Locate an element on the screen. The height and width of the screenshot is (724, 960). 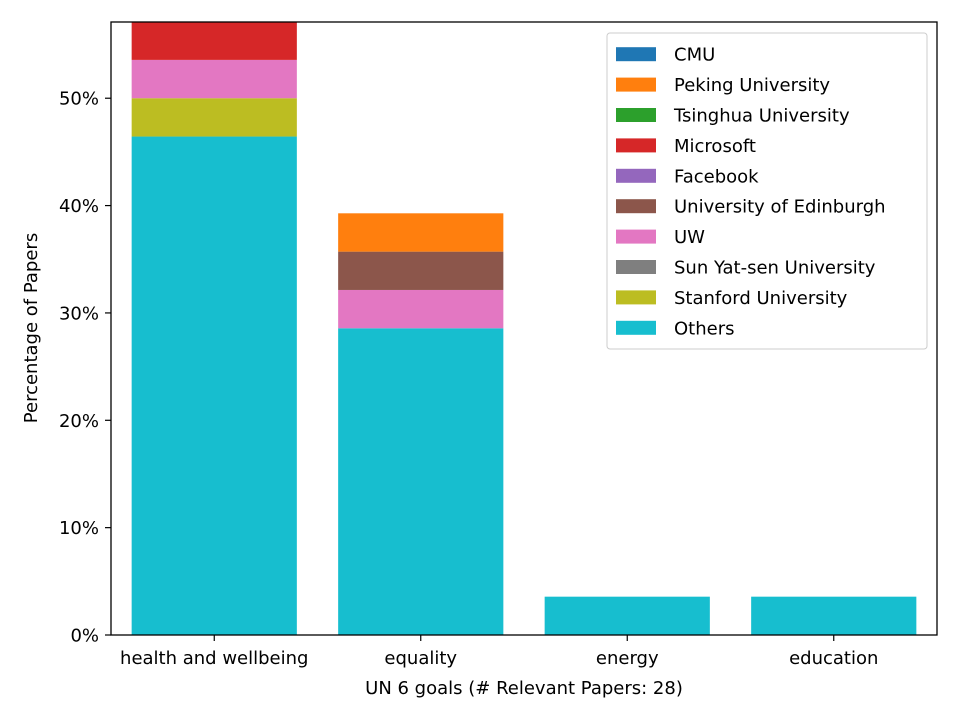
legend-swatch-uw is located at coordinates (636, 236).